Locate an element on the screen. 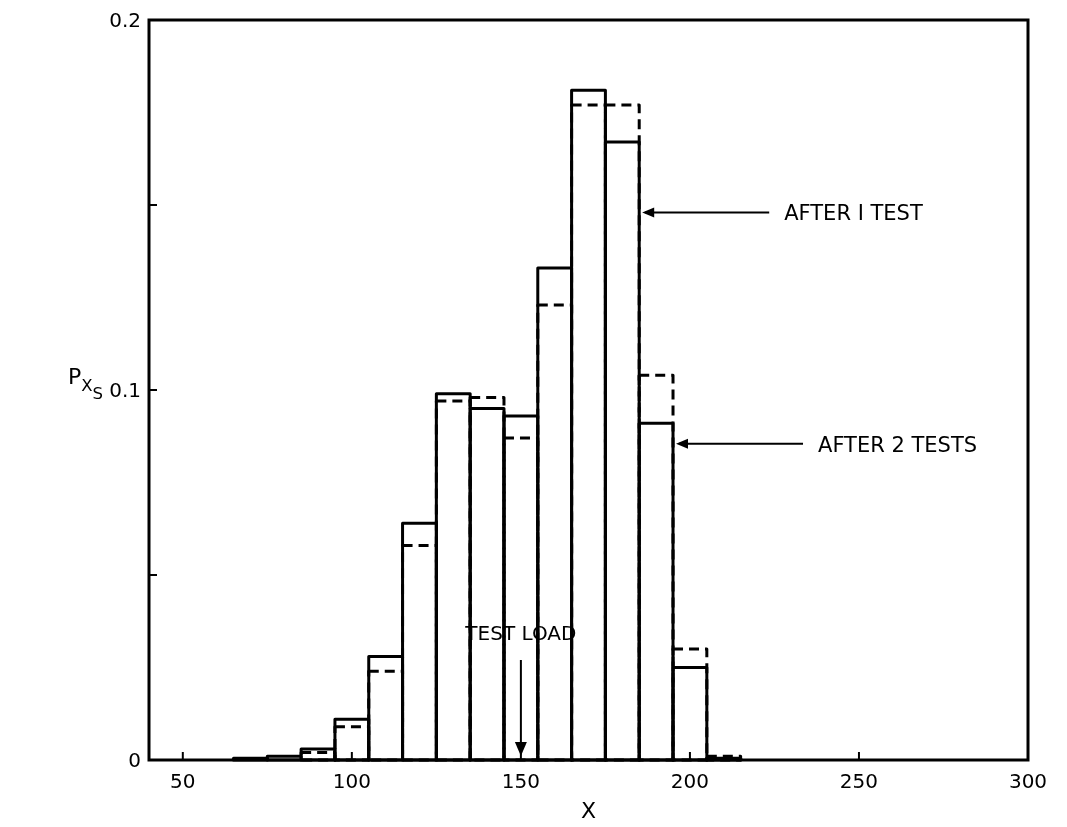  x-axis-title: X is located at coordinates (588, 810).